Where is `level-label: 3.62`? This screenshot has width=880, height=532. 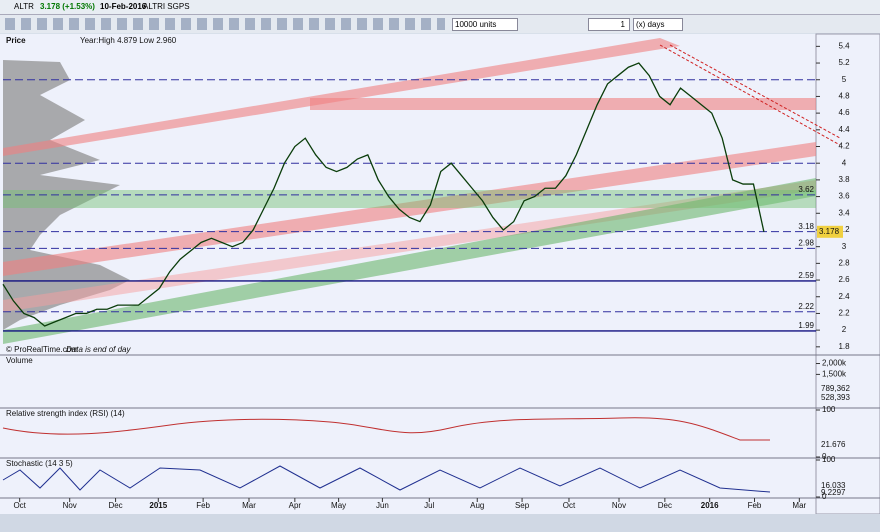
level-label: 3.62 is located at coordinates (806, 189).